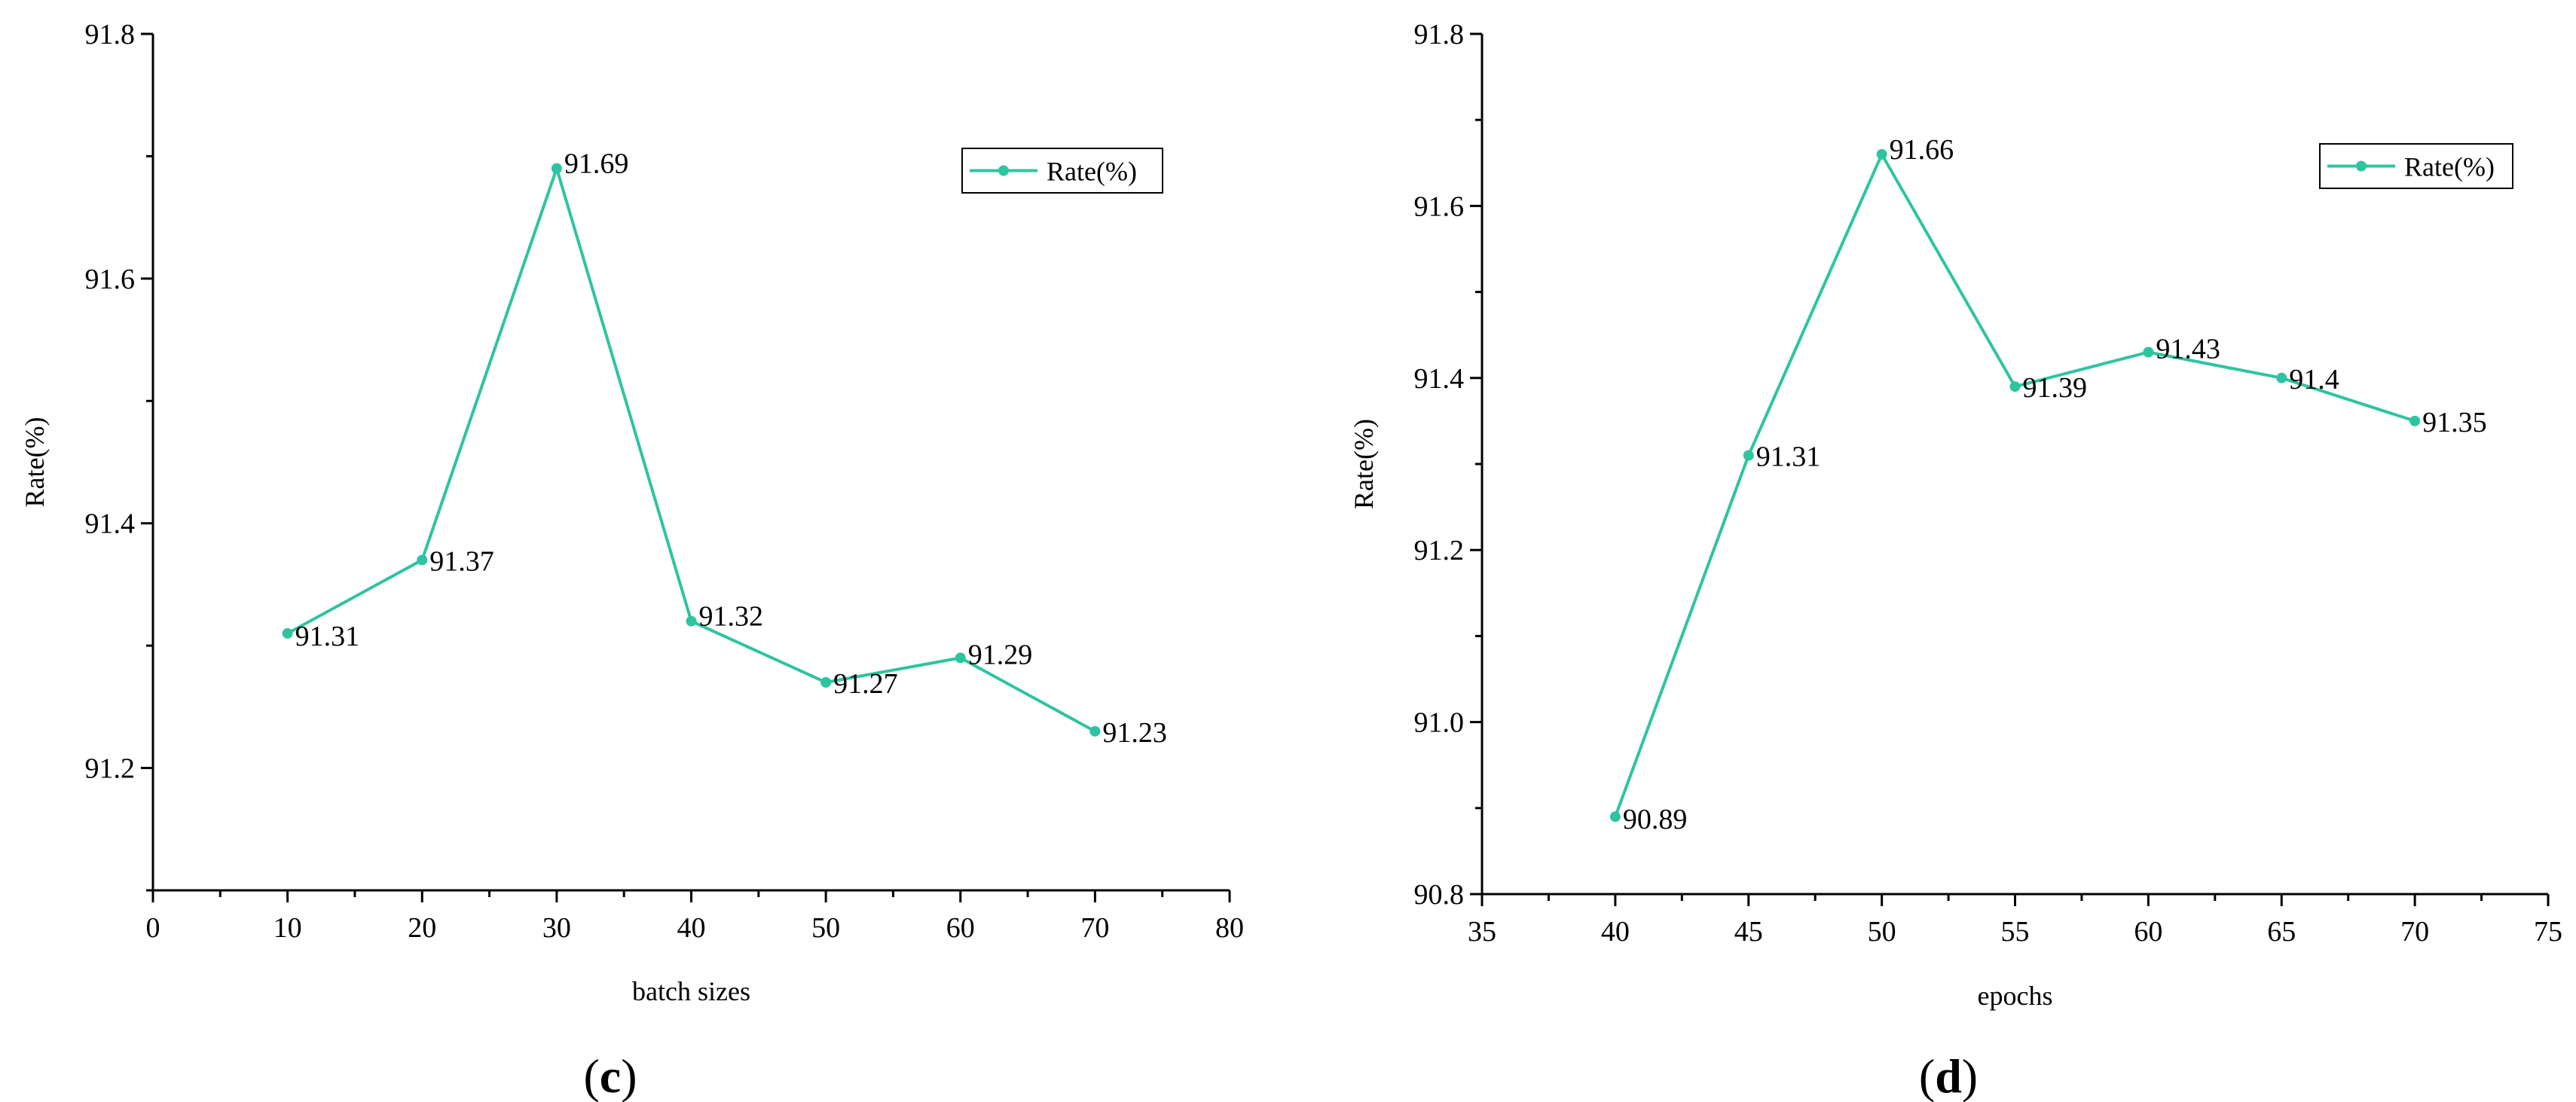 The image size is (2576, 1102). I want to click on panel-label-c: (c), so click(610, 1075).